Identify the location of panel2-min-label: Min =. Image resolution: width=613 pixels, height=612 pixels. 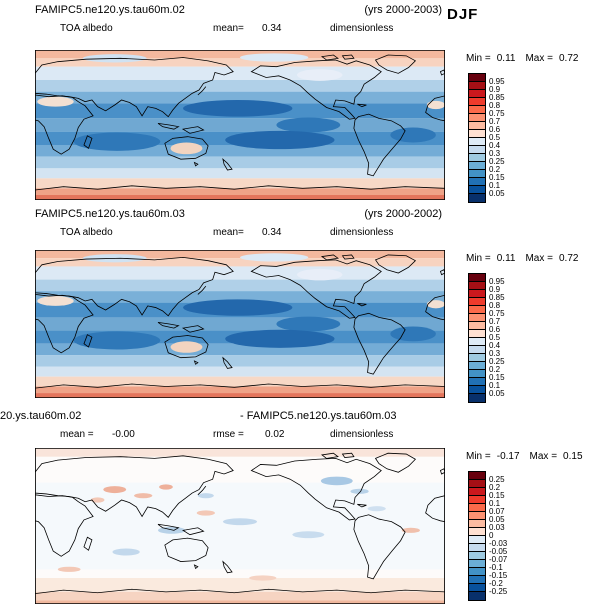
(478, 258).